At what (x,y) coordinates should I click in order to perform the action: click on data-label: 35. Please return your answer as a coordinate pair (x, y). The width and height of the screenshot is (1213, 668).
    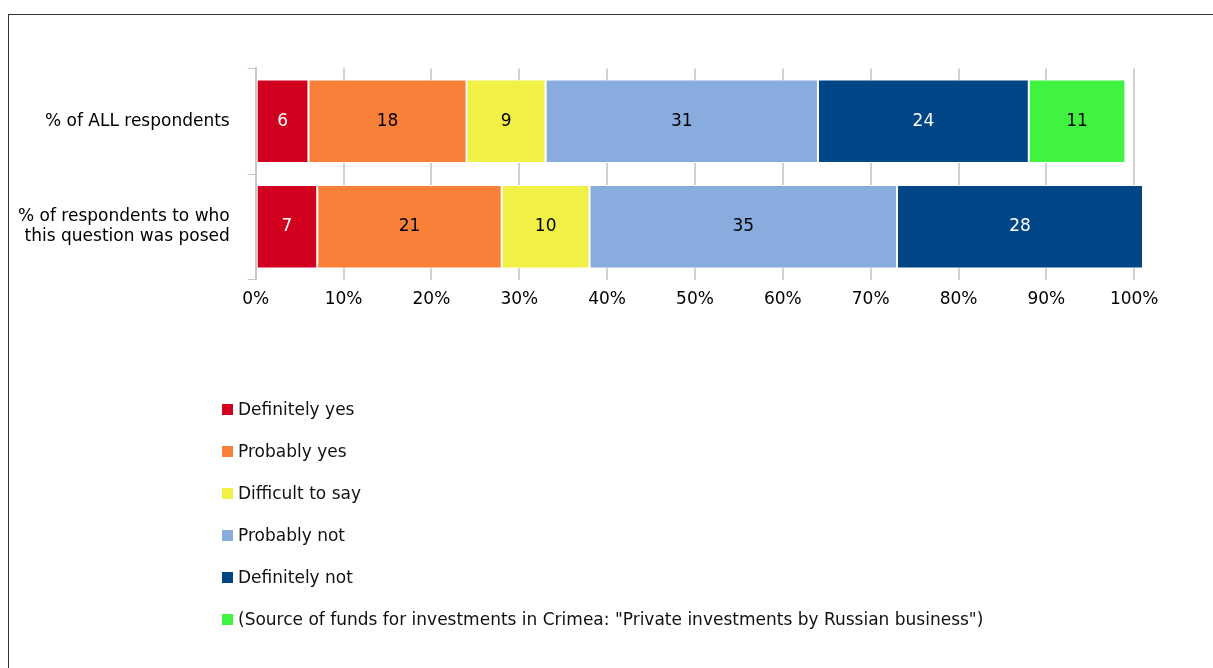
    Looking at the image, I should click on (743, 225).